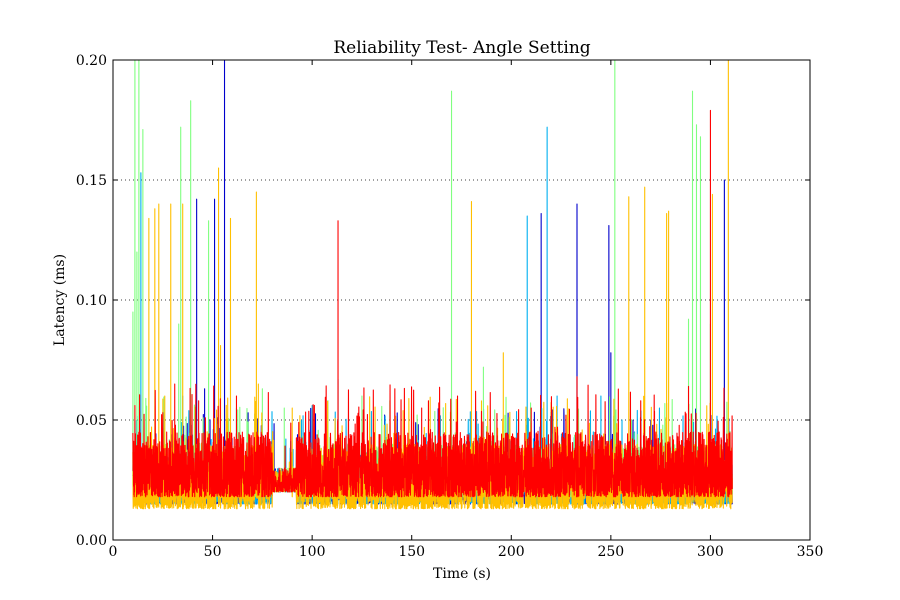 The width and height of the screenshot is (900, 600). I want to click on y-axis-label: Latency (ms), so click(60, 300).